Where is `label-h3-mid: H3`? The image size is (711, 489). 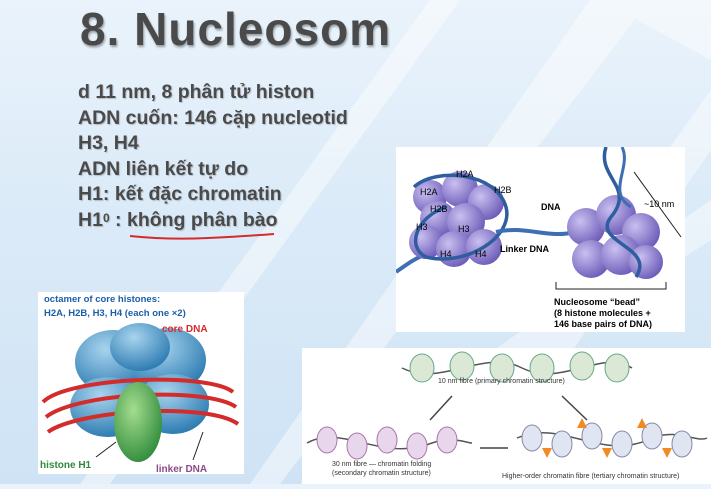 label-h3-mid: H3 is located at coordinates (464, 229).